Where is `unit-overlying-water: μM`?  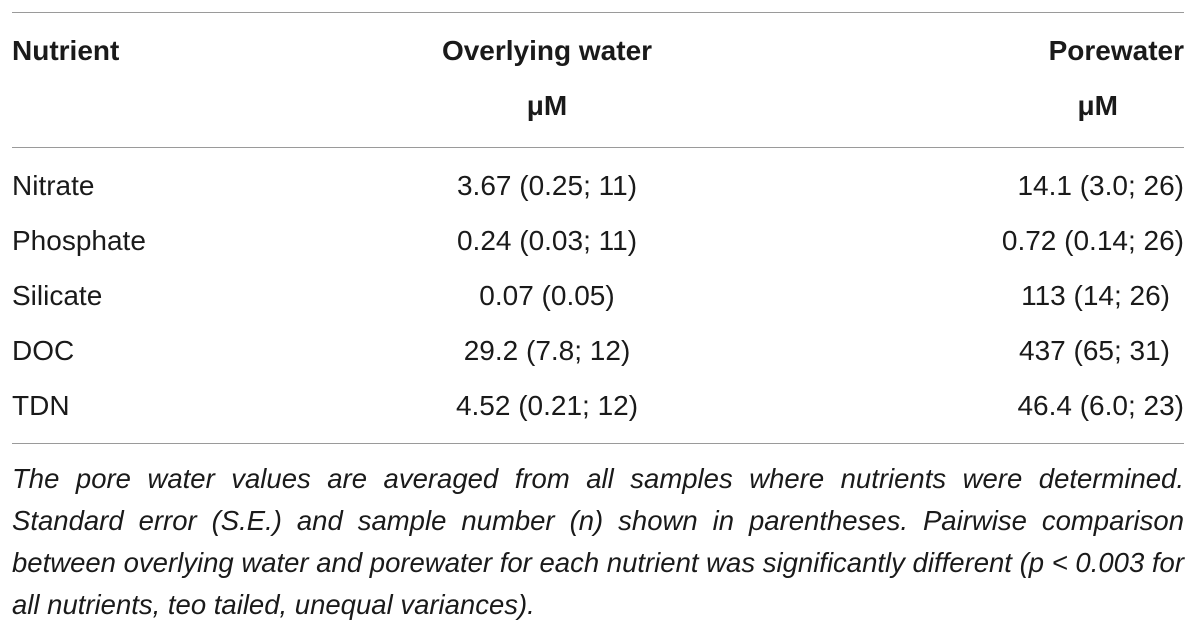 unit-overlying-water: μM is located at coordinates (547, 105).